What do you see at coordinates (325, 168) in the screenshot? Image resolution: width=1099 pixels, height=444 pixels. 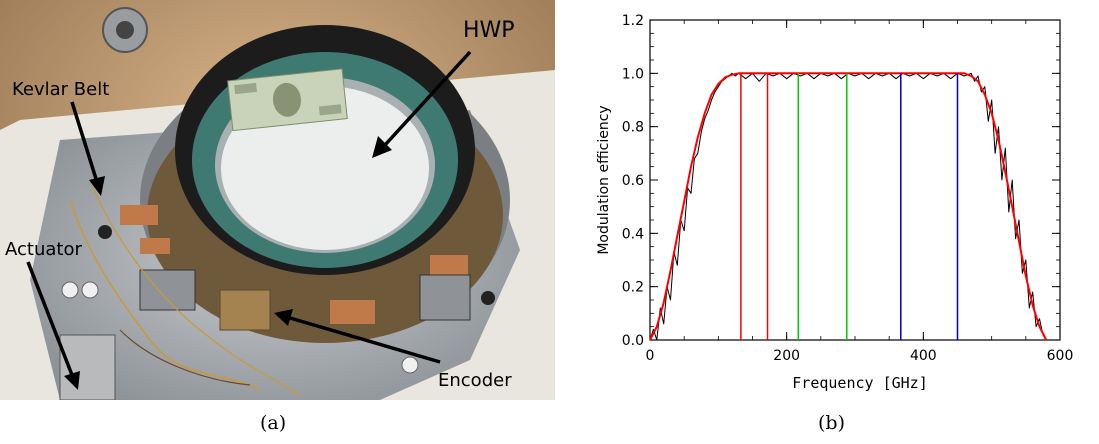 I see `hwp-plate` at bounding box center [325, 168].